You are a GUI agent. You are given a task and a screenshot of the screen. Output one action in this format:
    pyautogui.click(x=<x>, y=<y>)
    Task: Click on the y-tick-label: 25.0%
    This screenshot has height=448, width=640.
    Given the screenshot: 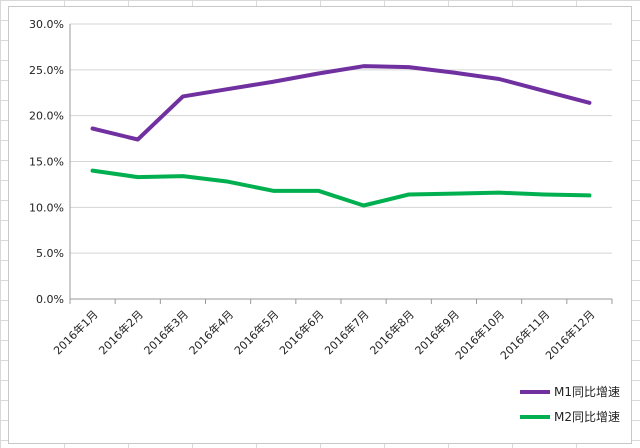 What is the action you would take?
    pyautogui.click(x=46, y=70)
    